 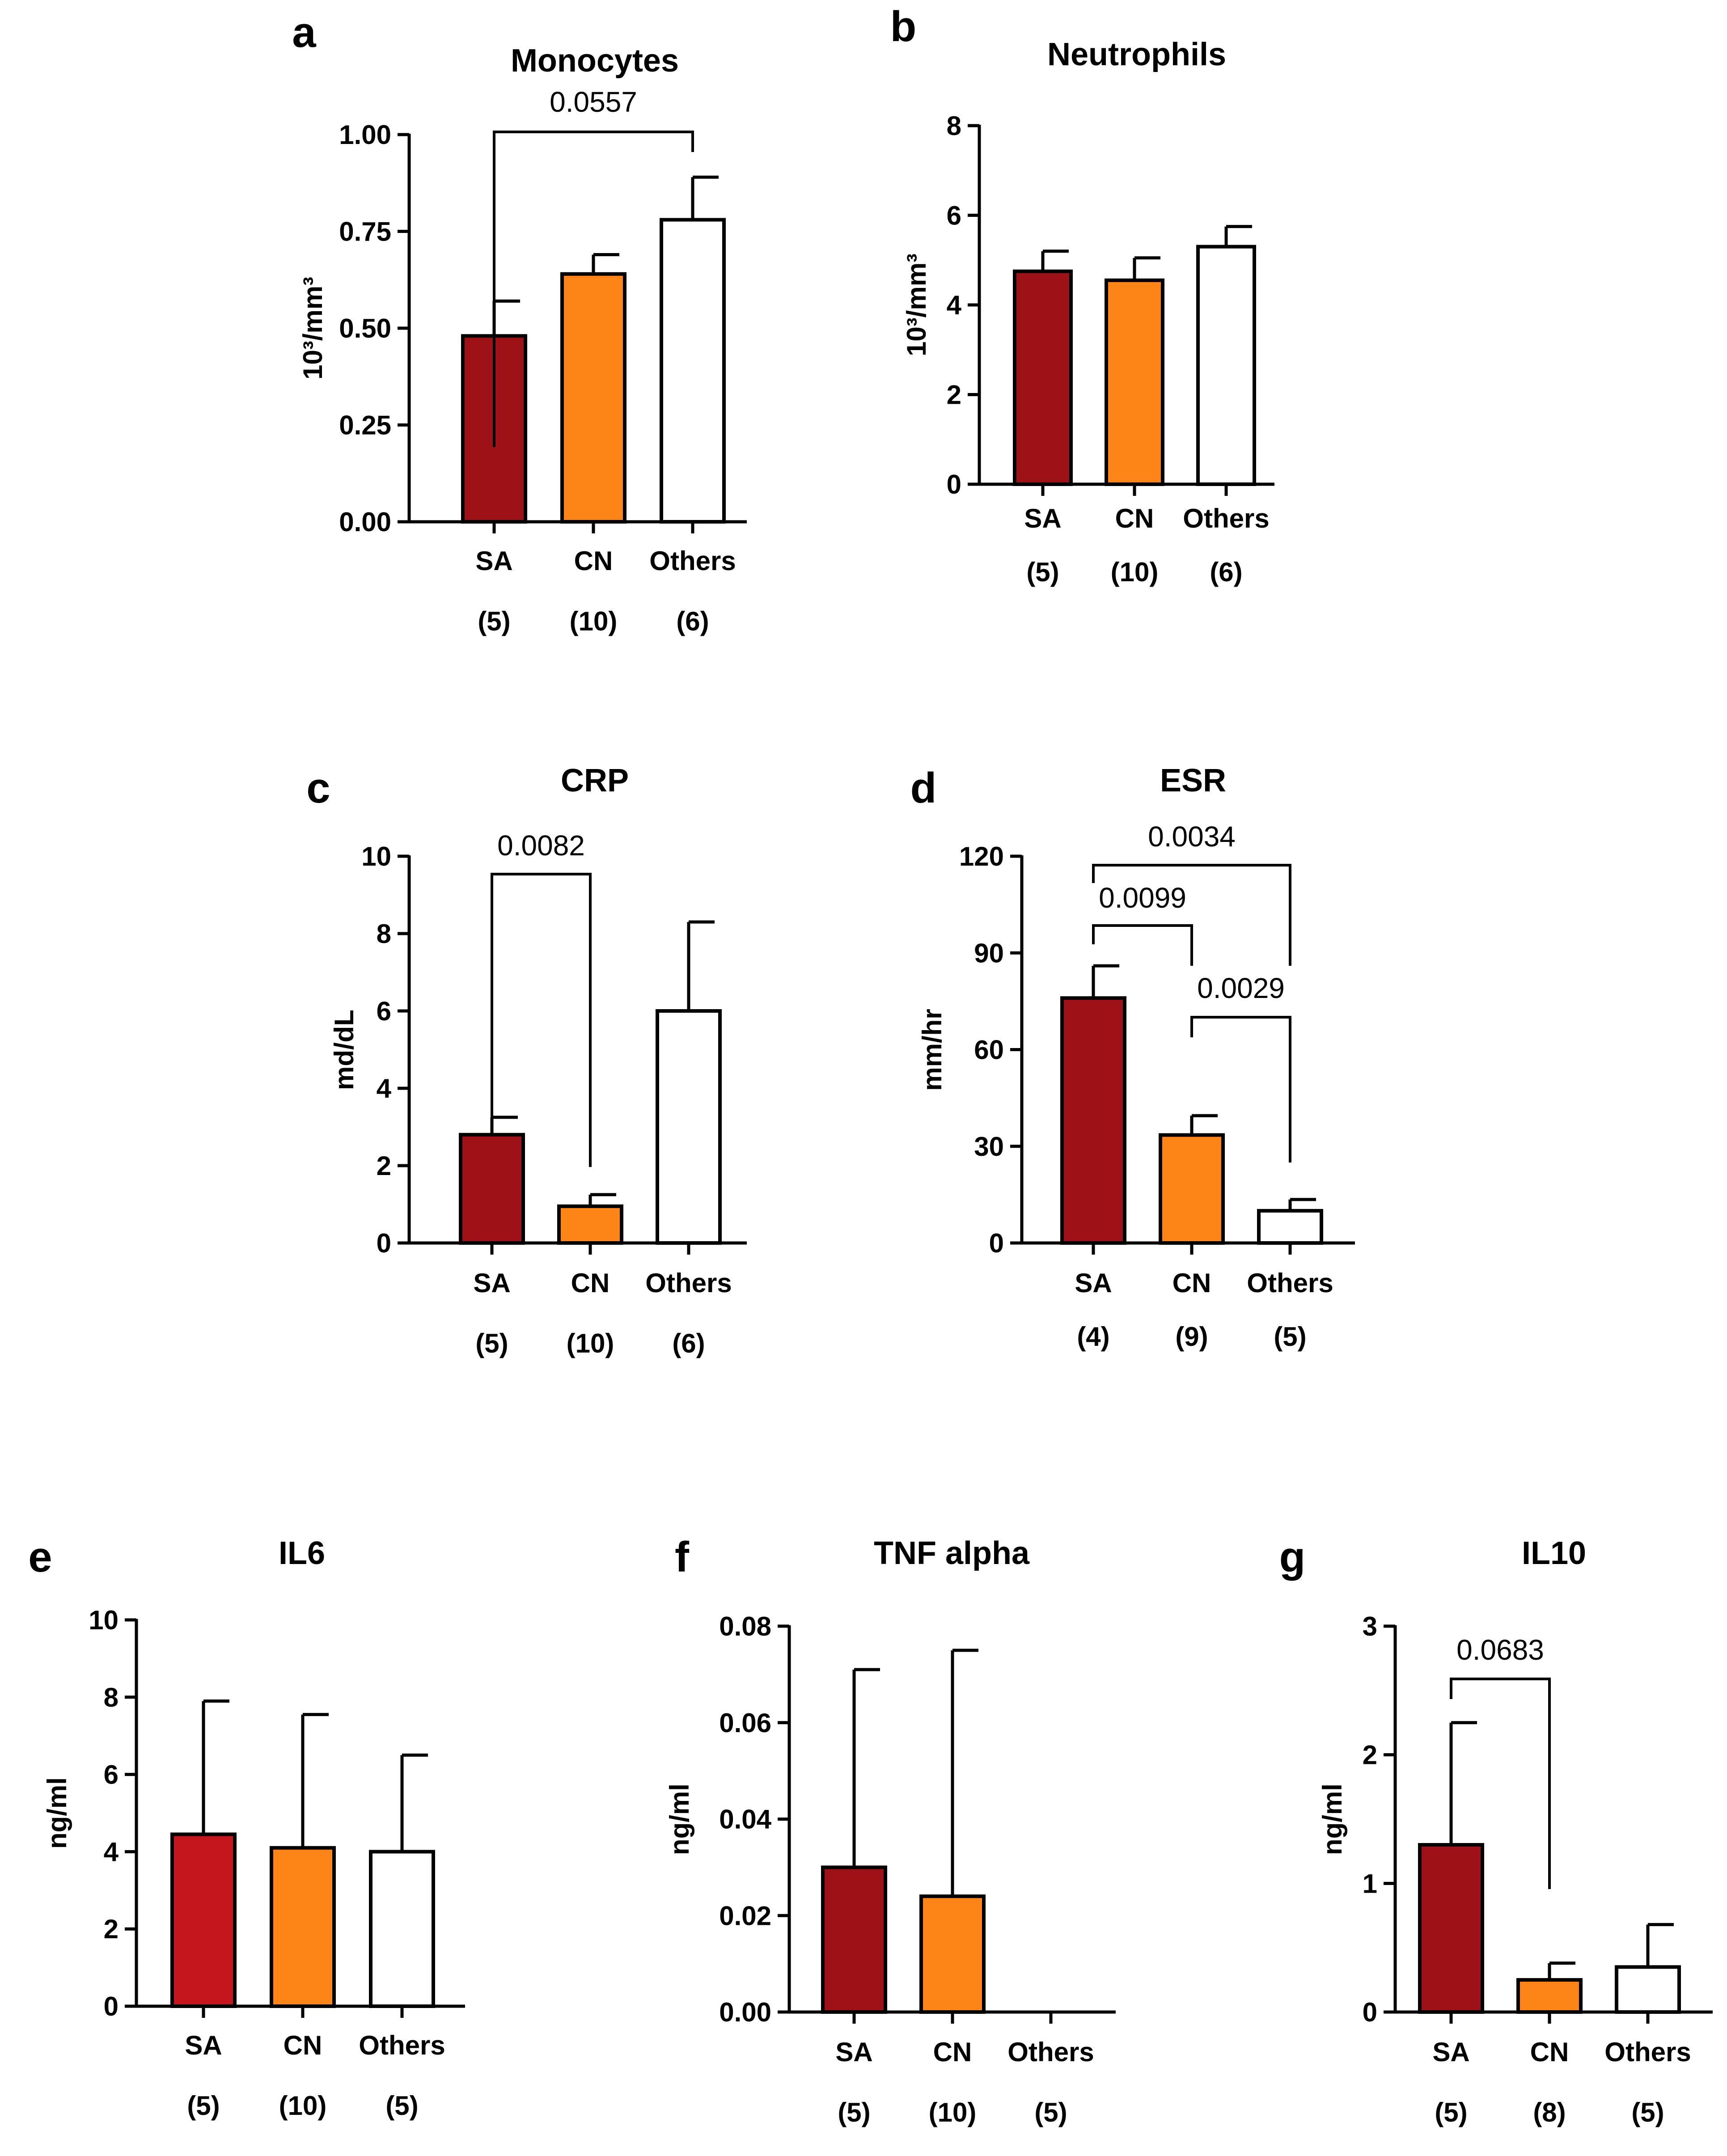 What do you see at coordinates (679, 1819) in the screenshot?
I see `y-axis-label: ng/ml` at bounding box center [679, 1819].